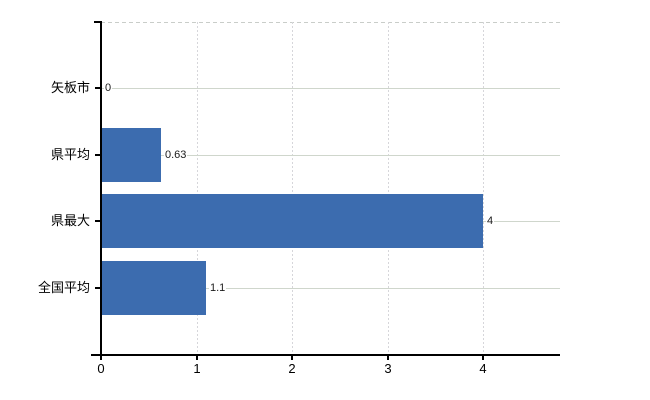 This screenshot has width=650, height=400. I want to click on x-tick-label: 4, so click(483, 368).